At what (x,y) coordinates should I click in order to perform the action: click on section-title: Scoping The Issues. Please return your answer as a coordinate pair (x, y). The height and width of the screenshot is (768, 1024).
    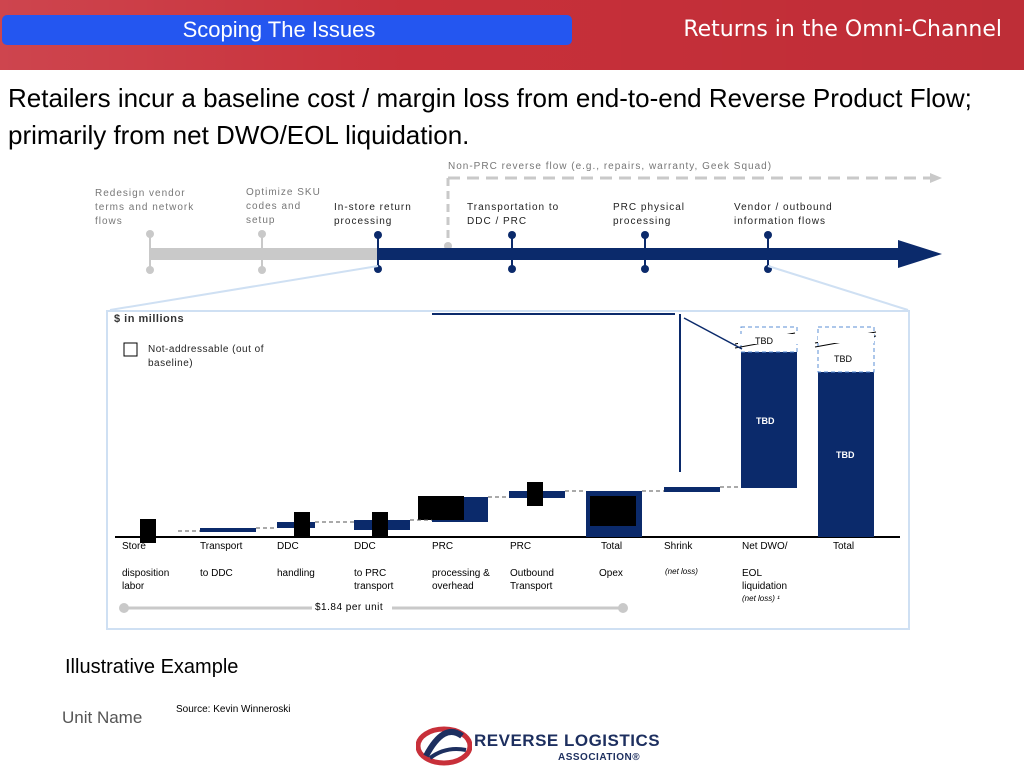
    Looking at the image, I should click on (279, 29).